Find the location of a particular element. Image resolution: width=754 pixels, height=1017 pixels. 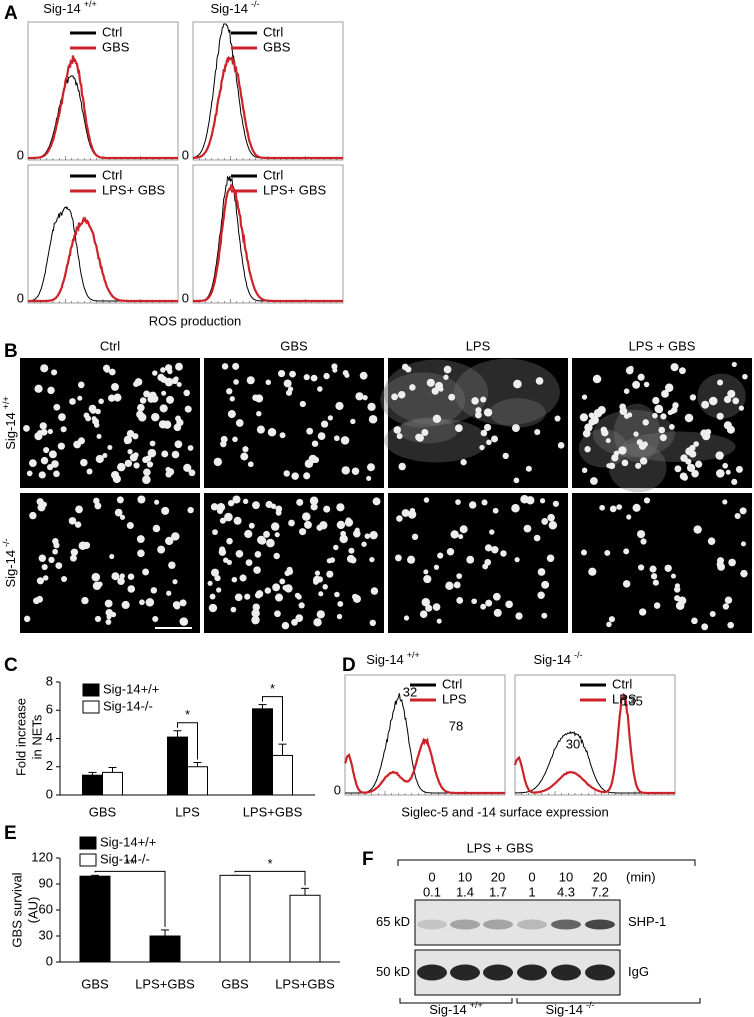

column-title: Sig-14 +/+ is located at coordinates (70, 8).